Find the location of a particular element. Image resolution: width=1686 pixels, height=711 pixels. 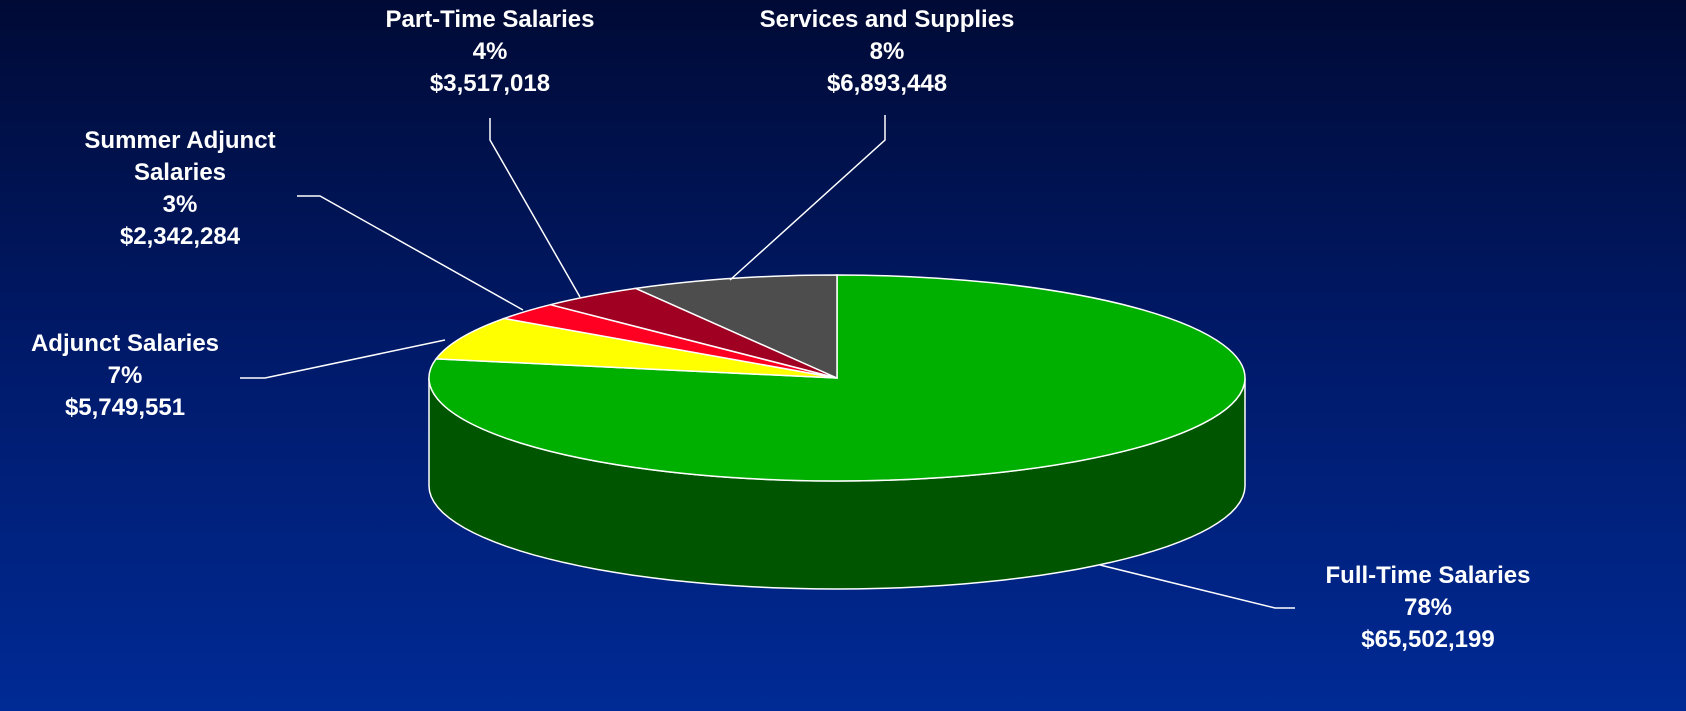

category-label: Full-Time Salaries is located at coordinates (1428, 575).